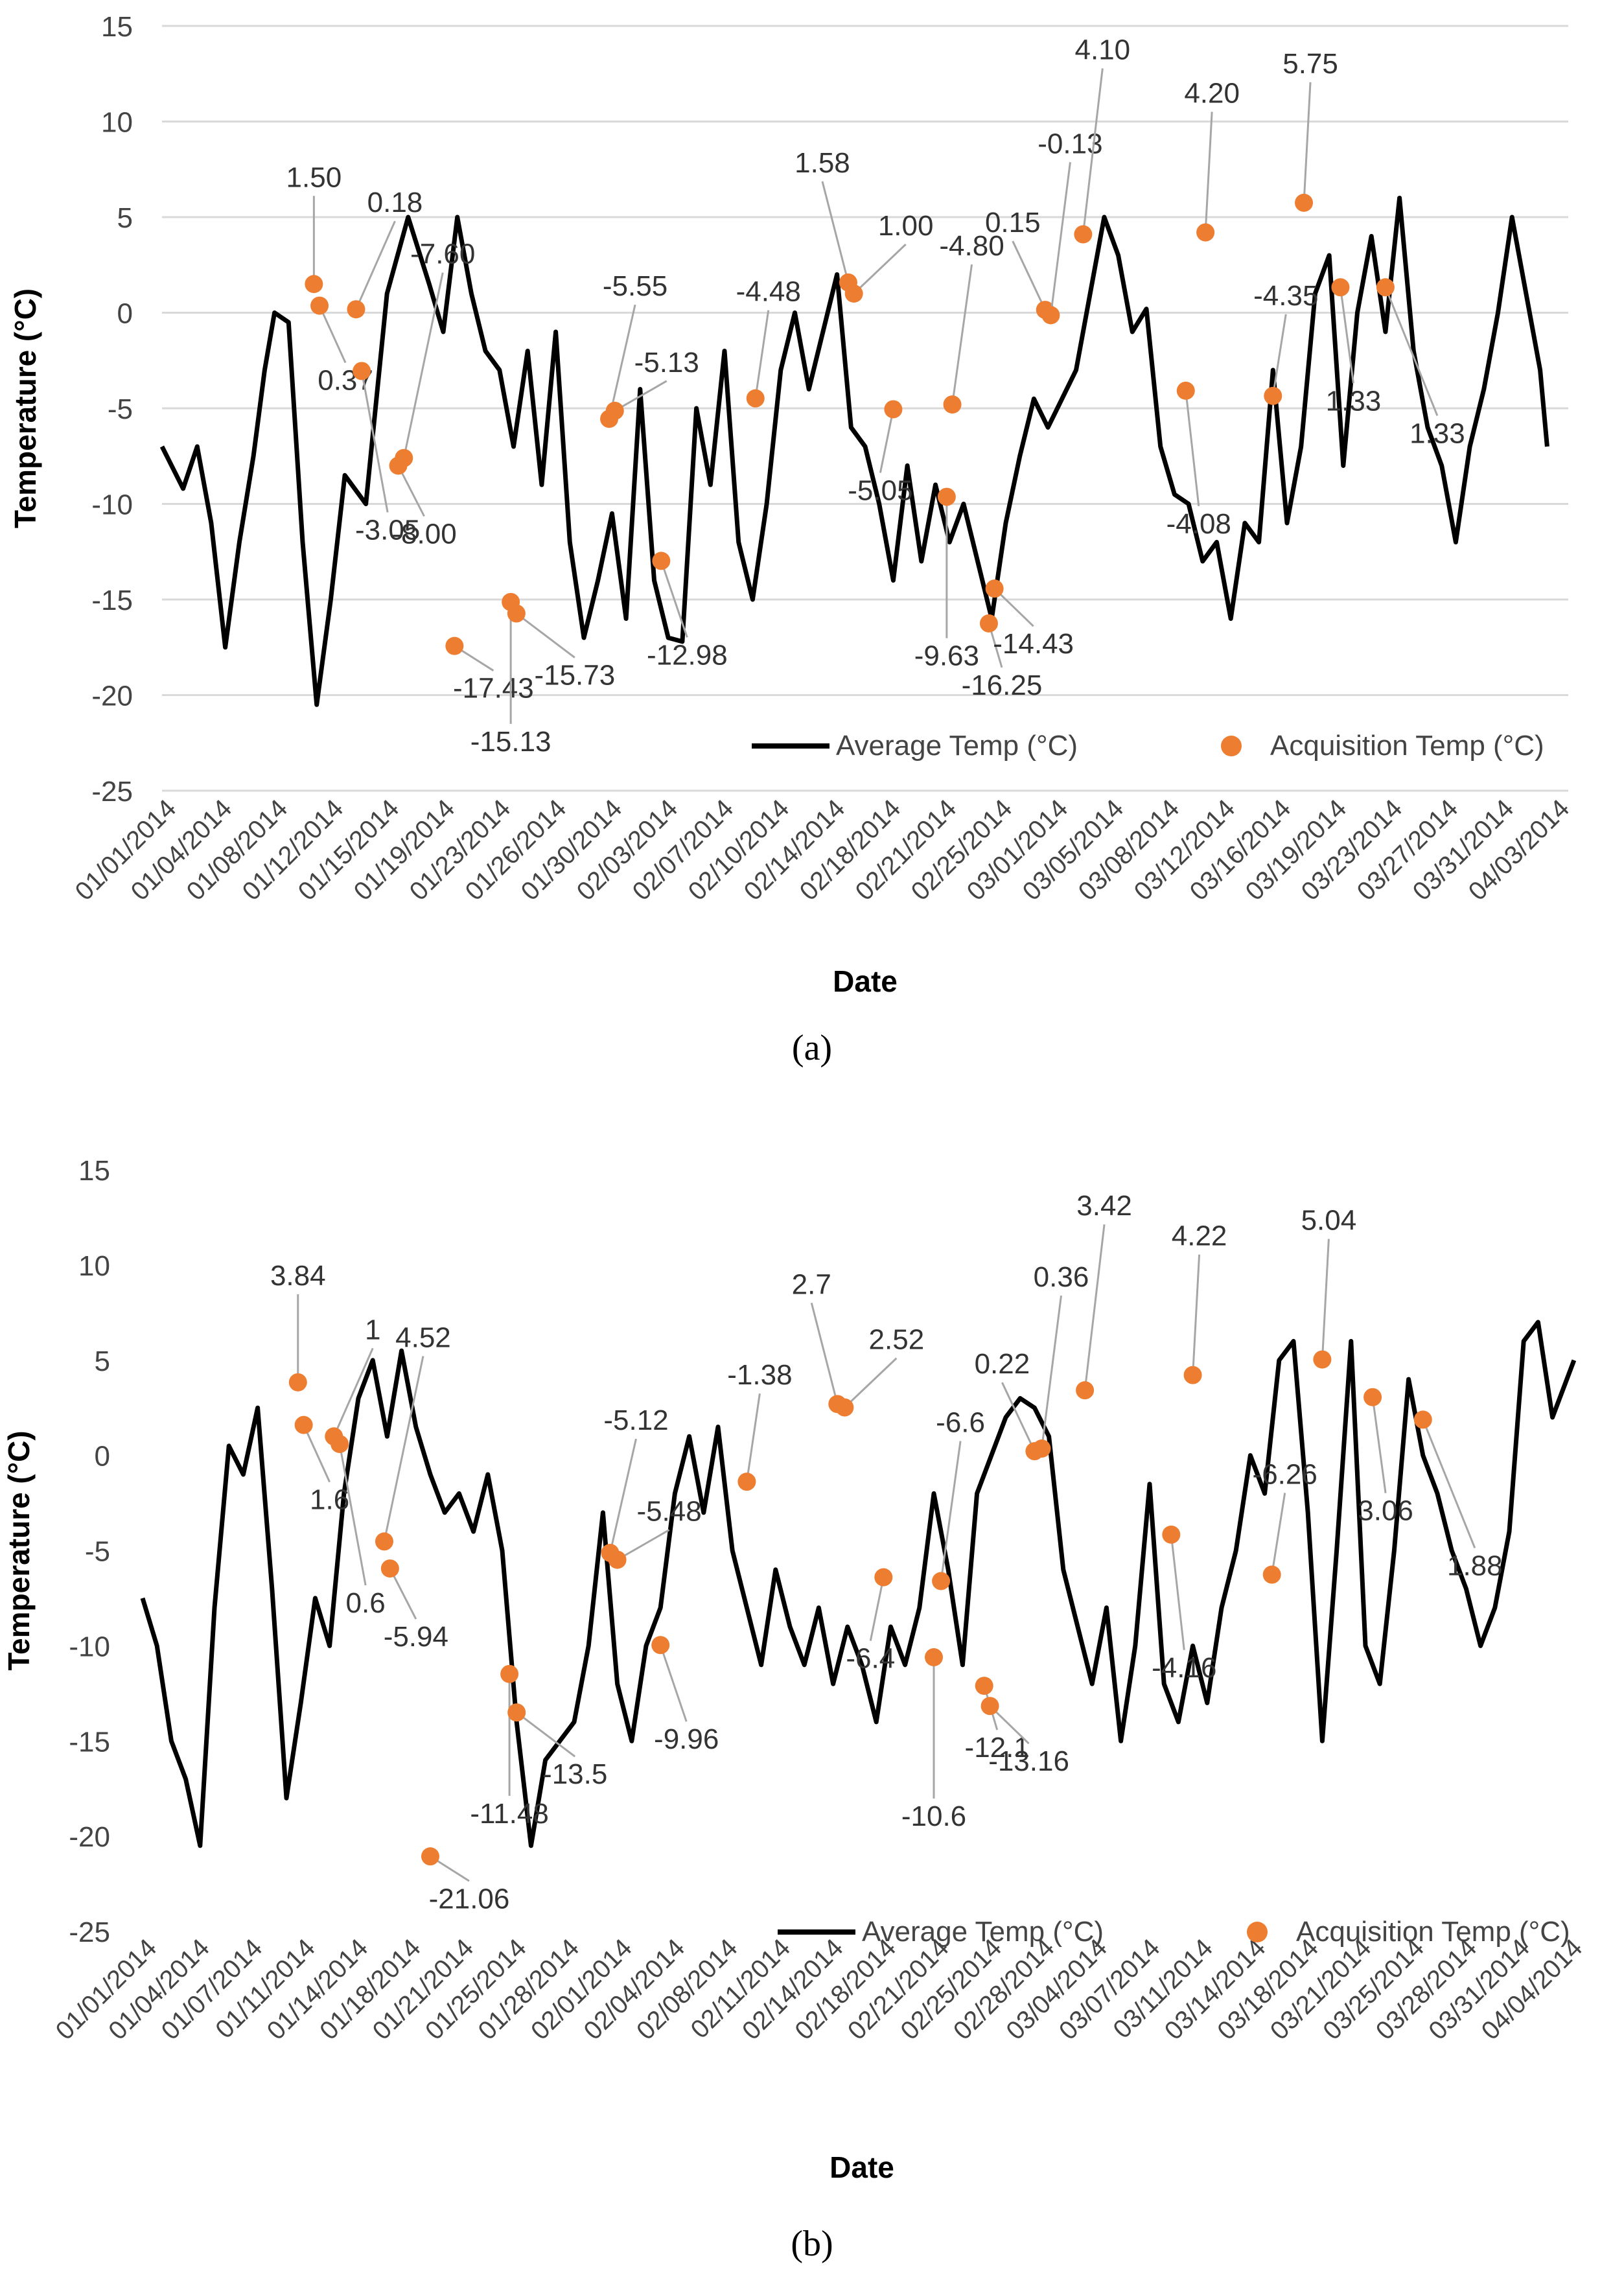  What do you see at coordinates (759, 1375) in the screenshot?
I see `data-label: -1.38` at bounding box center [759, 1375].